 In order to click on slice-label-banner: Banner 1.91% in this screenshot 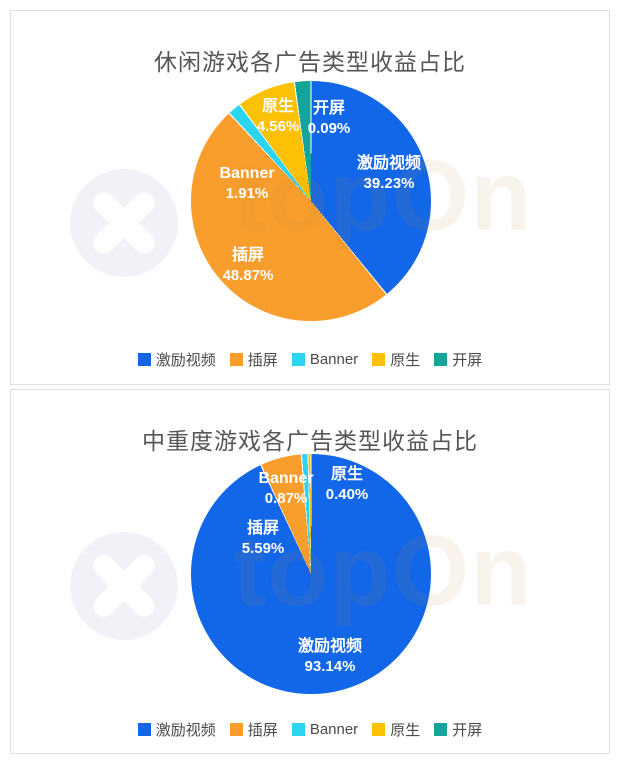, I will do `click(247, 184)`.